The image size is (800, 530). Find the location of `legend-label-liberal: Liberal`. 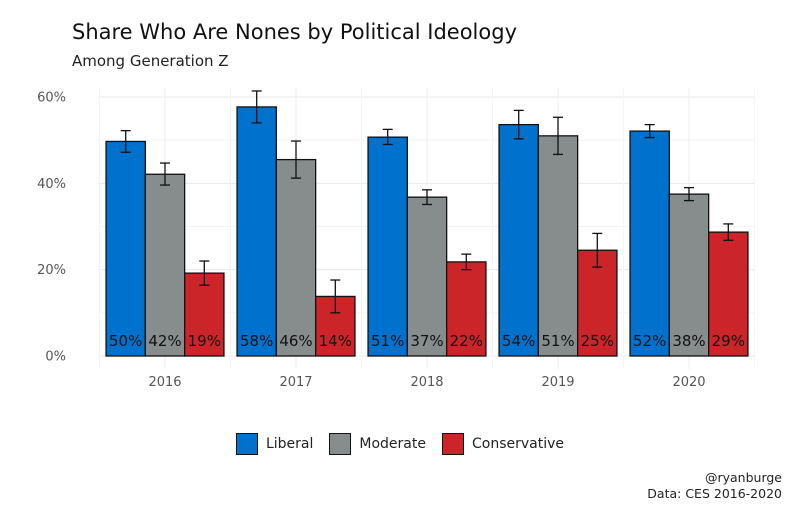

legend-label-liberal: Liberal is located at coordinates (289, 444).